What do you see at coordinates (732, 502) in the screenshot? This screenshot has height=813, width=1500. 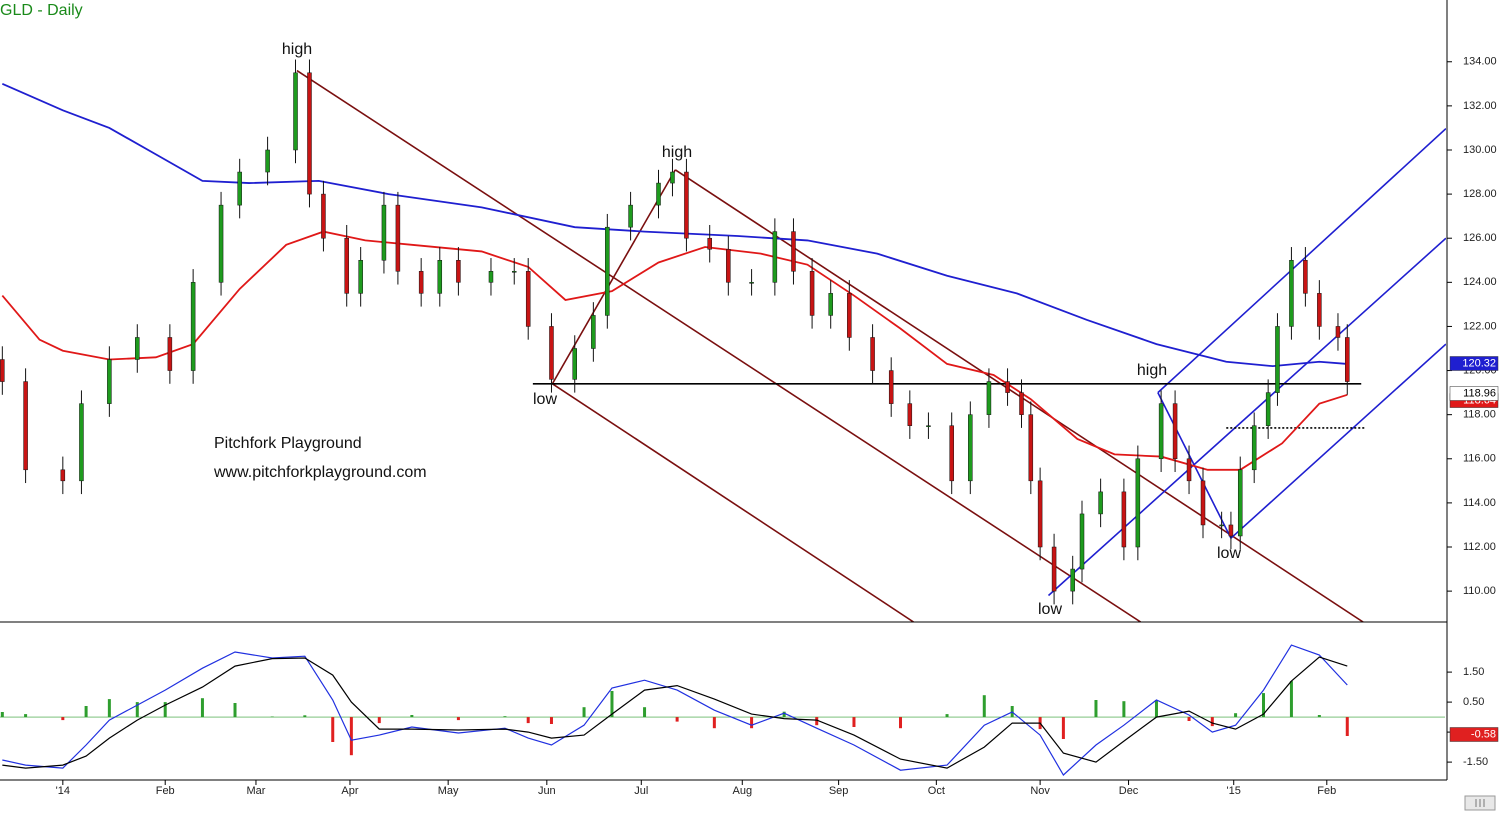 I see `trend-line` at bounding box center [732, 502].